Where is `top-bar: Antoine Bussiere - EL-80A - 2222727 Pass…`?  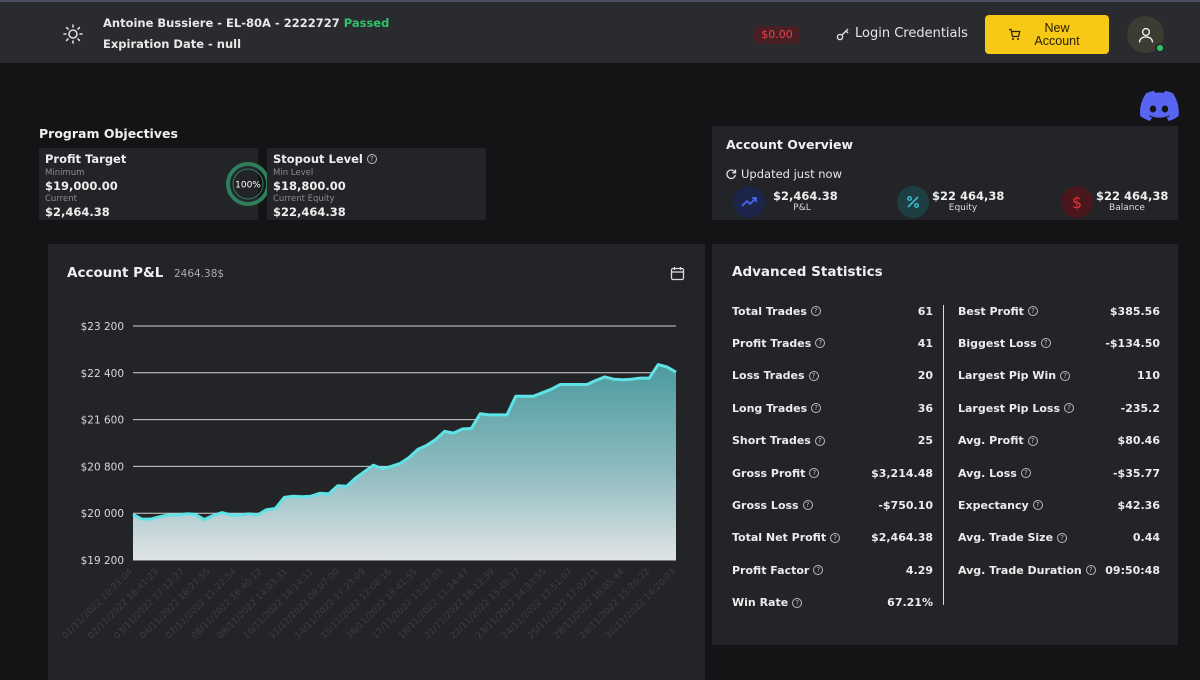 top-bar: Antoine Bussiere - EL-80A - 2222727 Pass… is located at coordinates (600, 31).